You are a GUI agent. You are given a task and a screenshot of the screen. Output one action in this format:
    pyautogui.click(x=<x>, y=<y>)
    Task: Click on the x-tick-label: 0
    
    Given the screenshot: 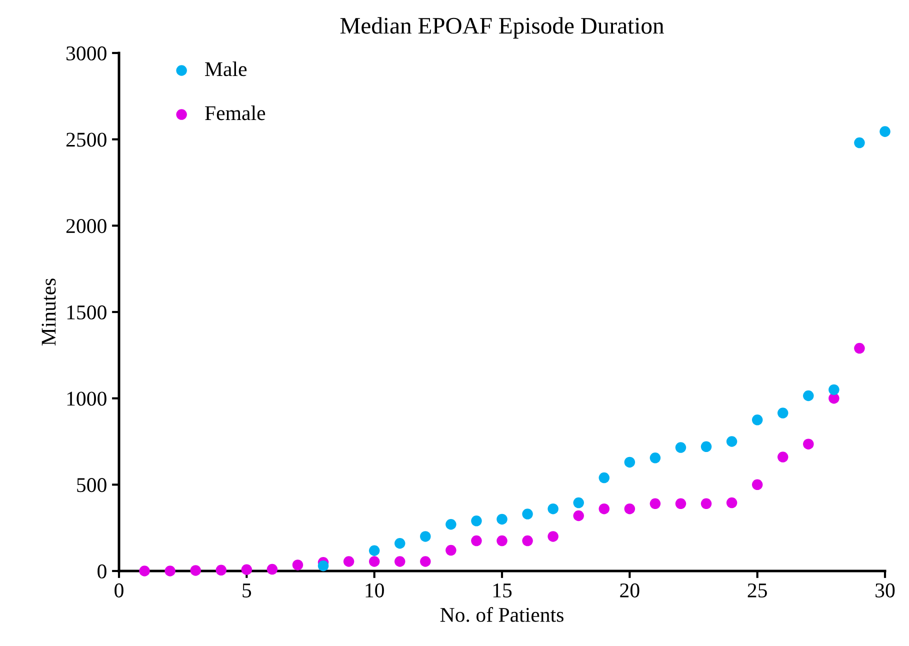 What is the action you would take?
    pyautogui.click(x=119, y=590)
    